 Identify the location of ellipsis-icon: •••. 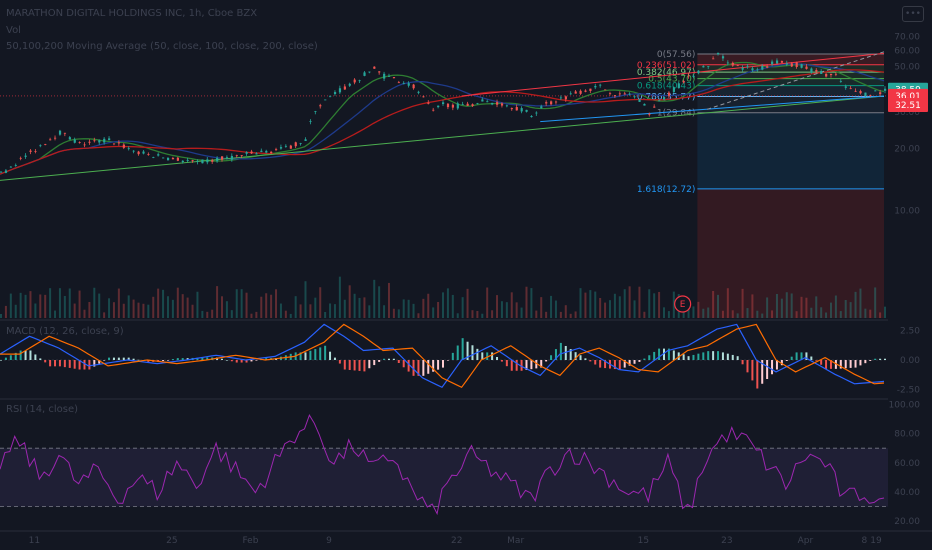
(913, 14).